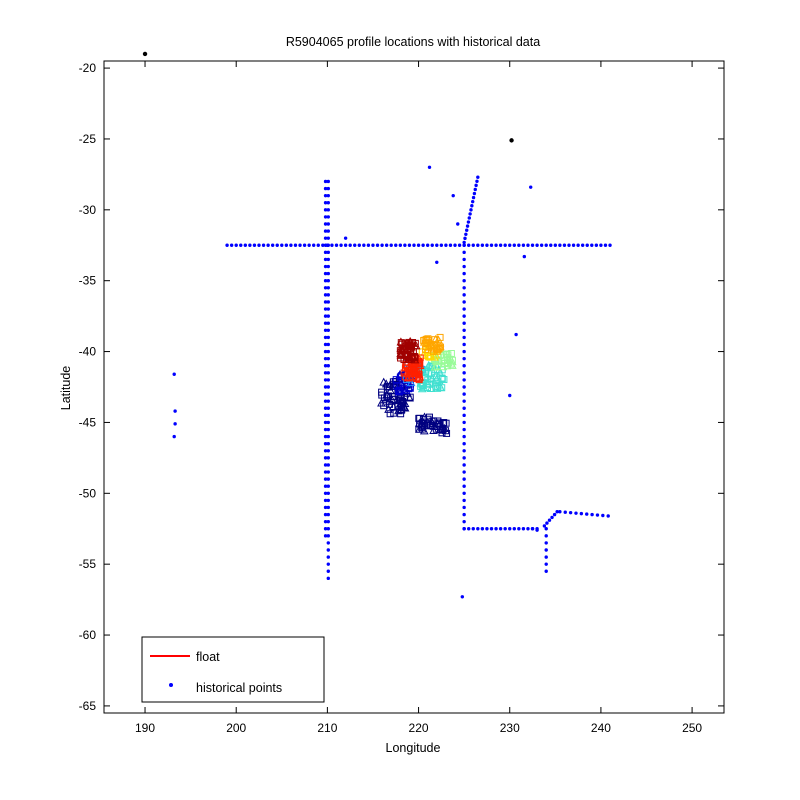 Image resolution: width=800 pixels, height=800 pixels. Describe the element at coordinates (88, 422) in the screenshot. I see `y-tick-label: -45` at that location.